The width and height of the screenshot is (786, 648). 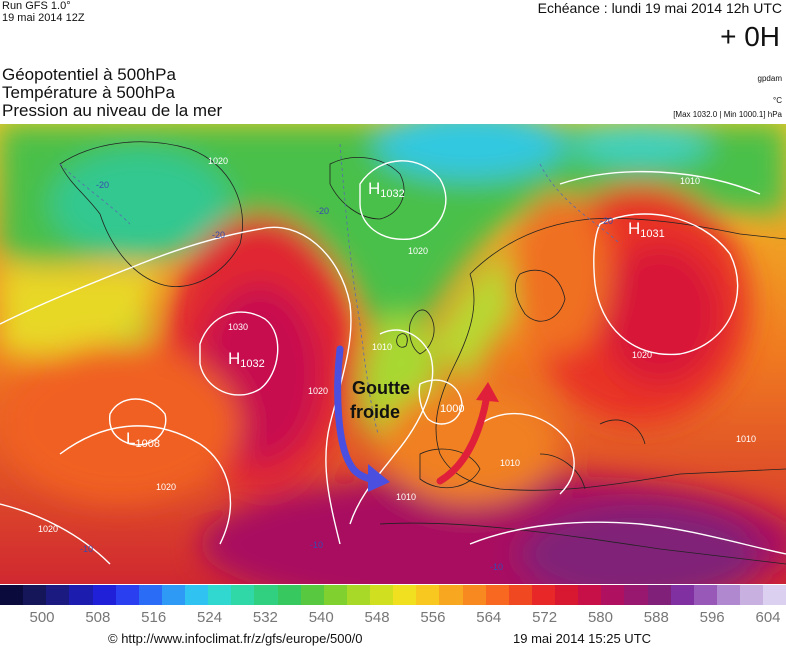 I want to click on low-atlantic-label: L1008, so click(x=143, y=439).